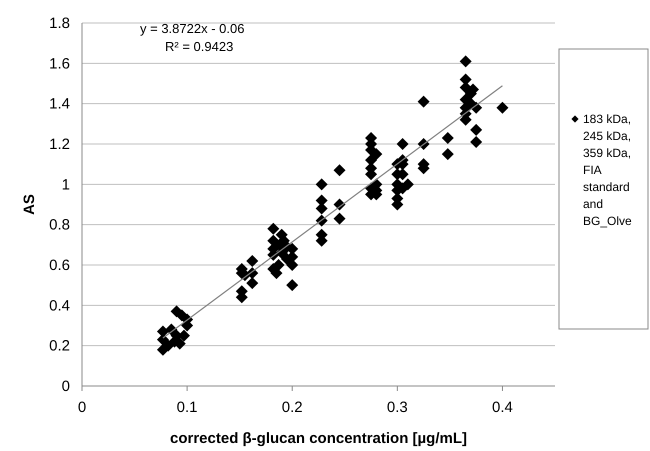 This screenshot has width=650, height=451. What do you see at coordinates (502, 407) in the screenshot?
I see `x-tick-label: 0.4` at bounding box center [502, 407].